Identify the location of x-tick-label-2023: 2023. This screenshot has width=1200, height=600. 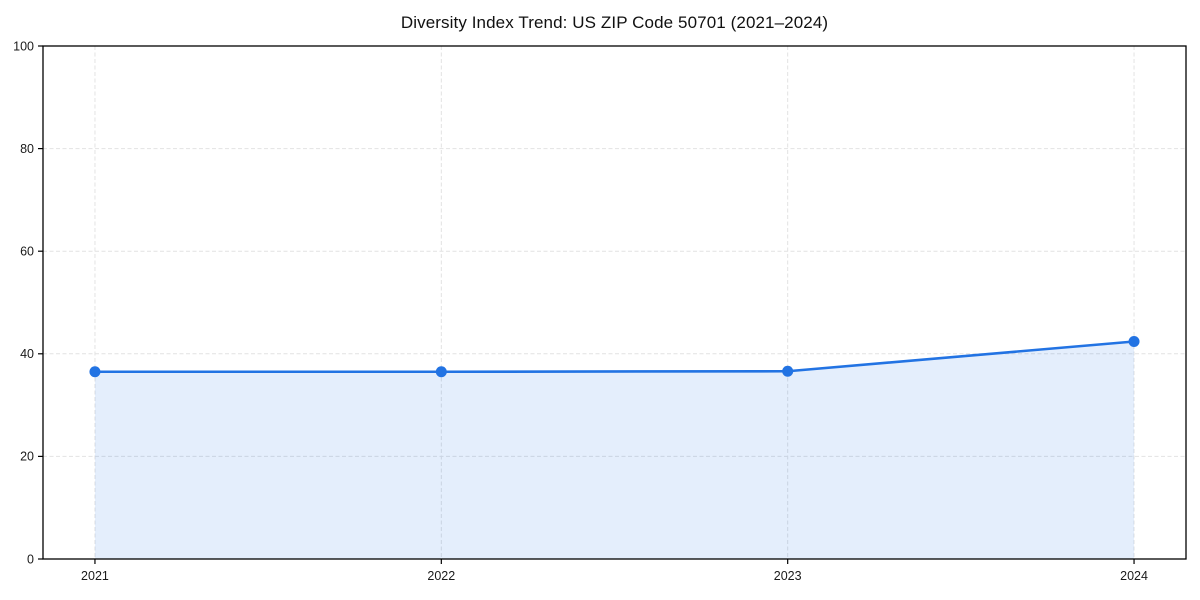
(788, 576).